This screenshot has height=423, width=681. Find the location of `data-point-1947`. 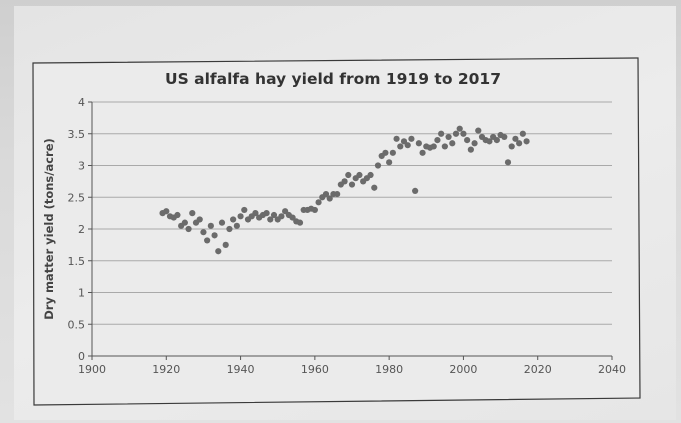

data-point-1947 is located at coordinates (266, 213).